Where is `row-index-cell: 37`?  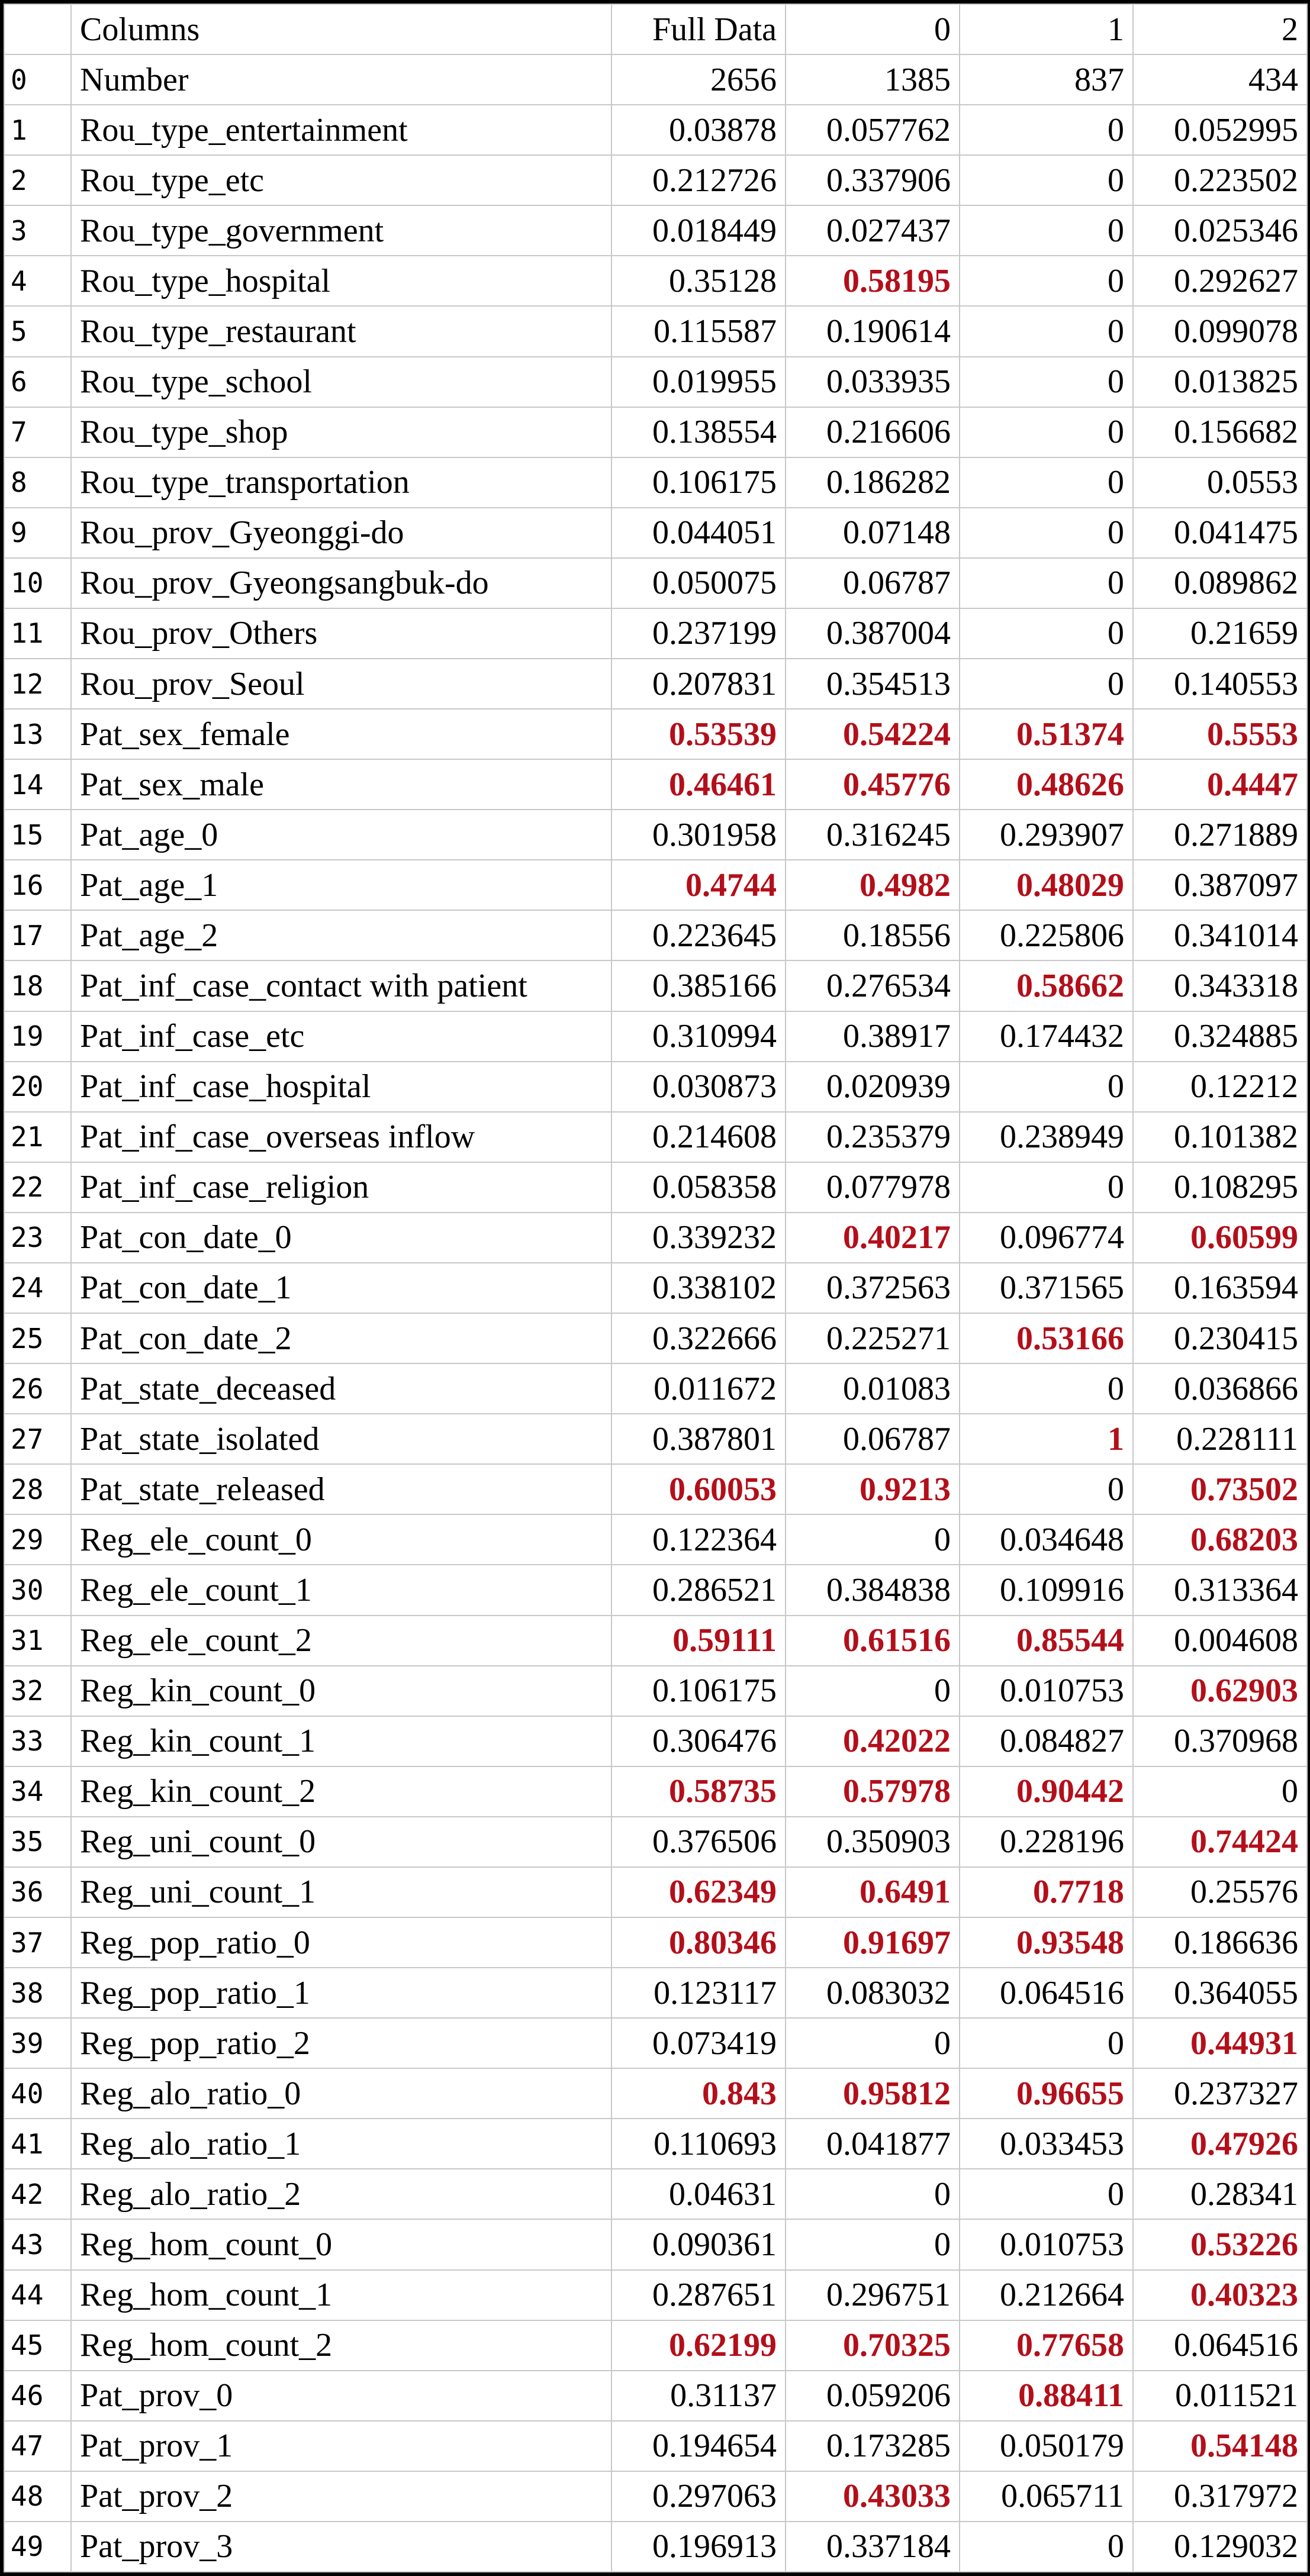
row-index-cell: 37 is located at coordinates (38, 1942).